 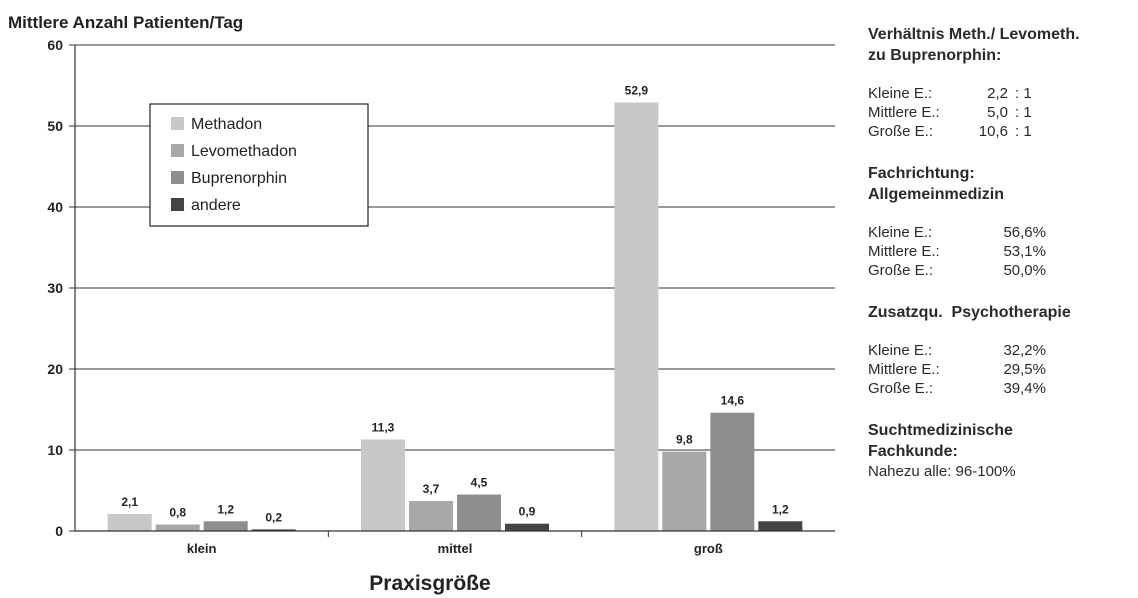 I want to click on ratio-row: Große E.: 10,6 : 1, so click(x=1002, y=131).